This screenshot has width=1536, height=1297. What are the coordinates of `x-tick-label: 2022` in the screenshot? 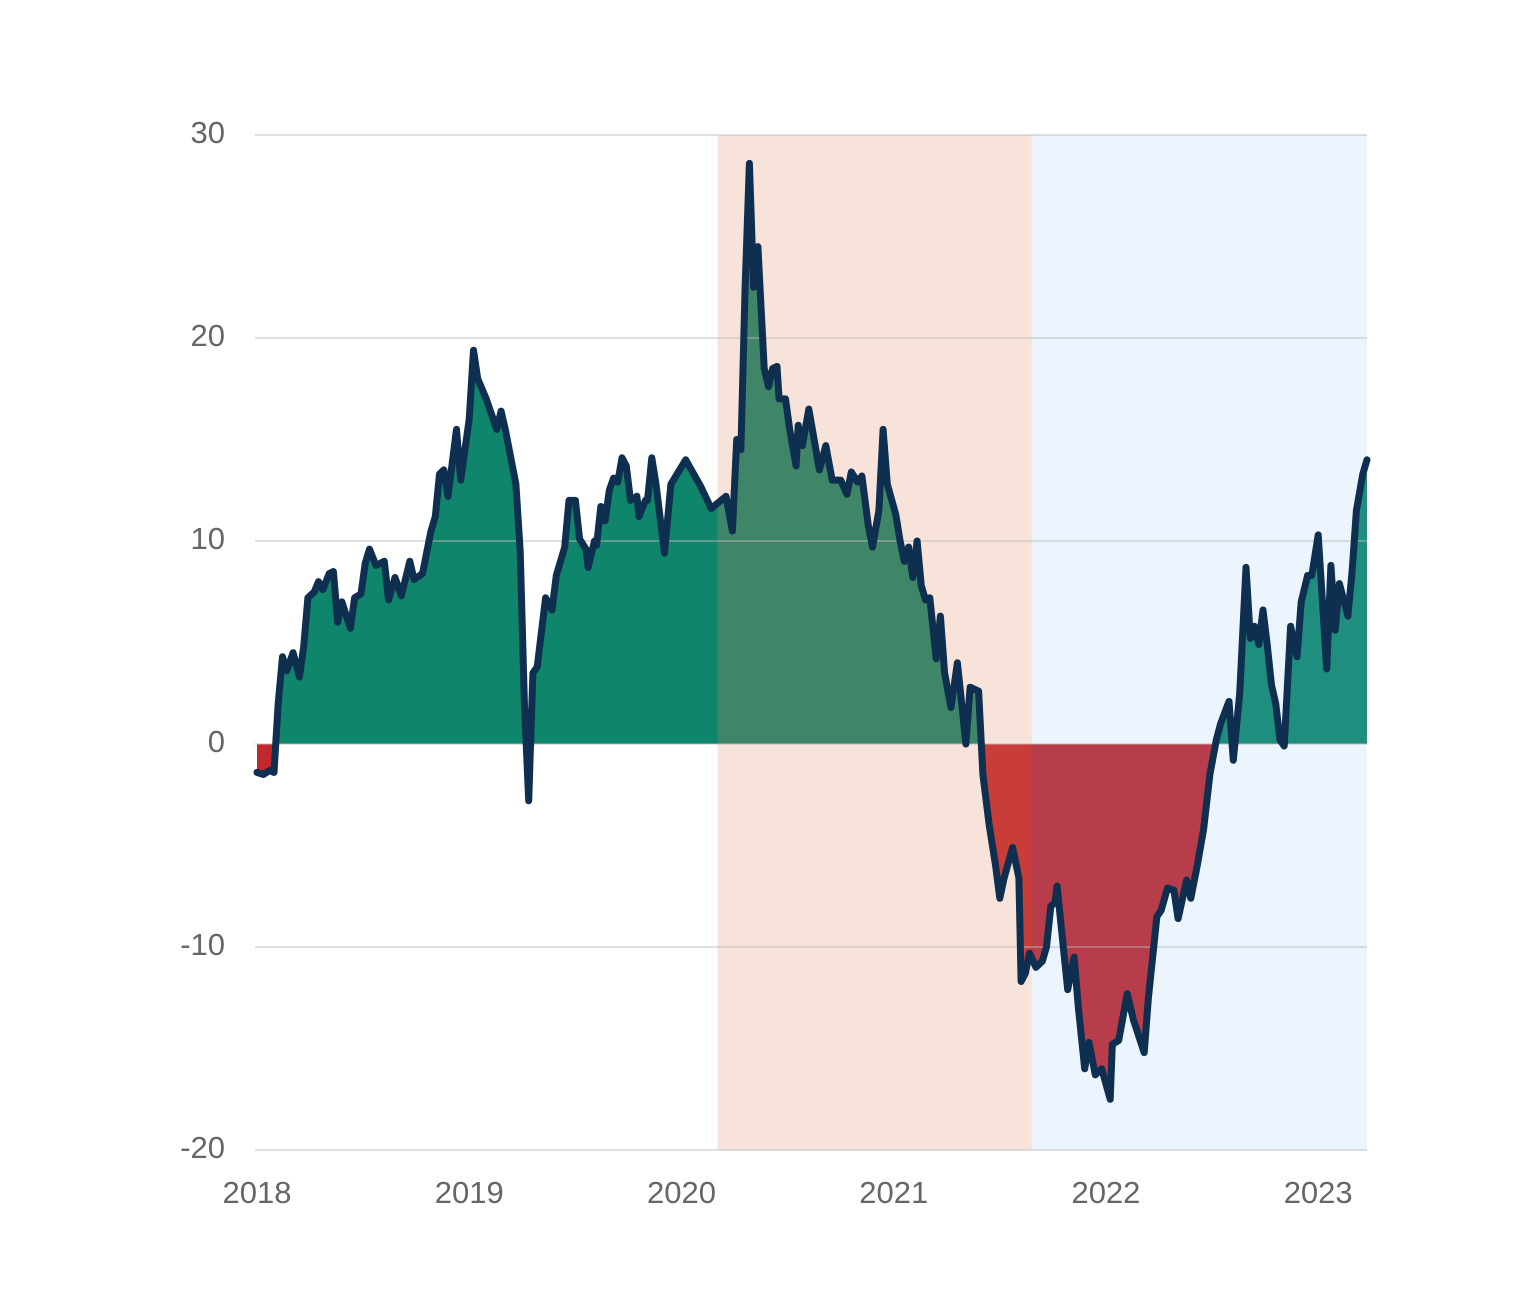 It's located at (1105, 1192).